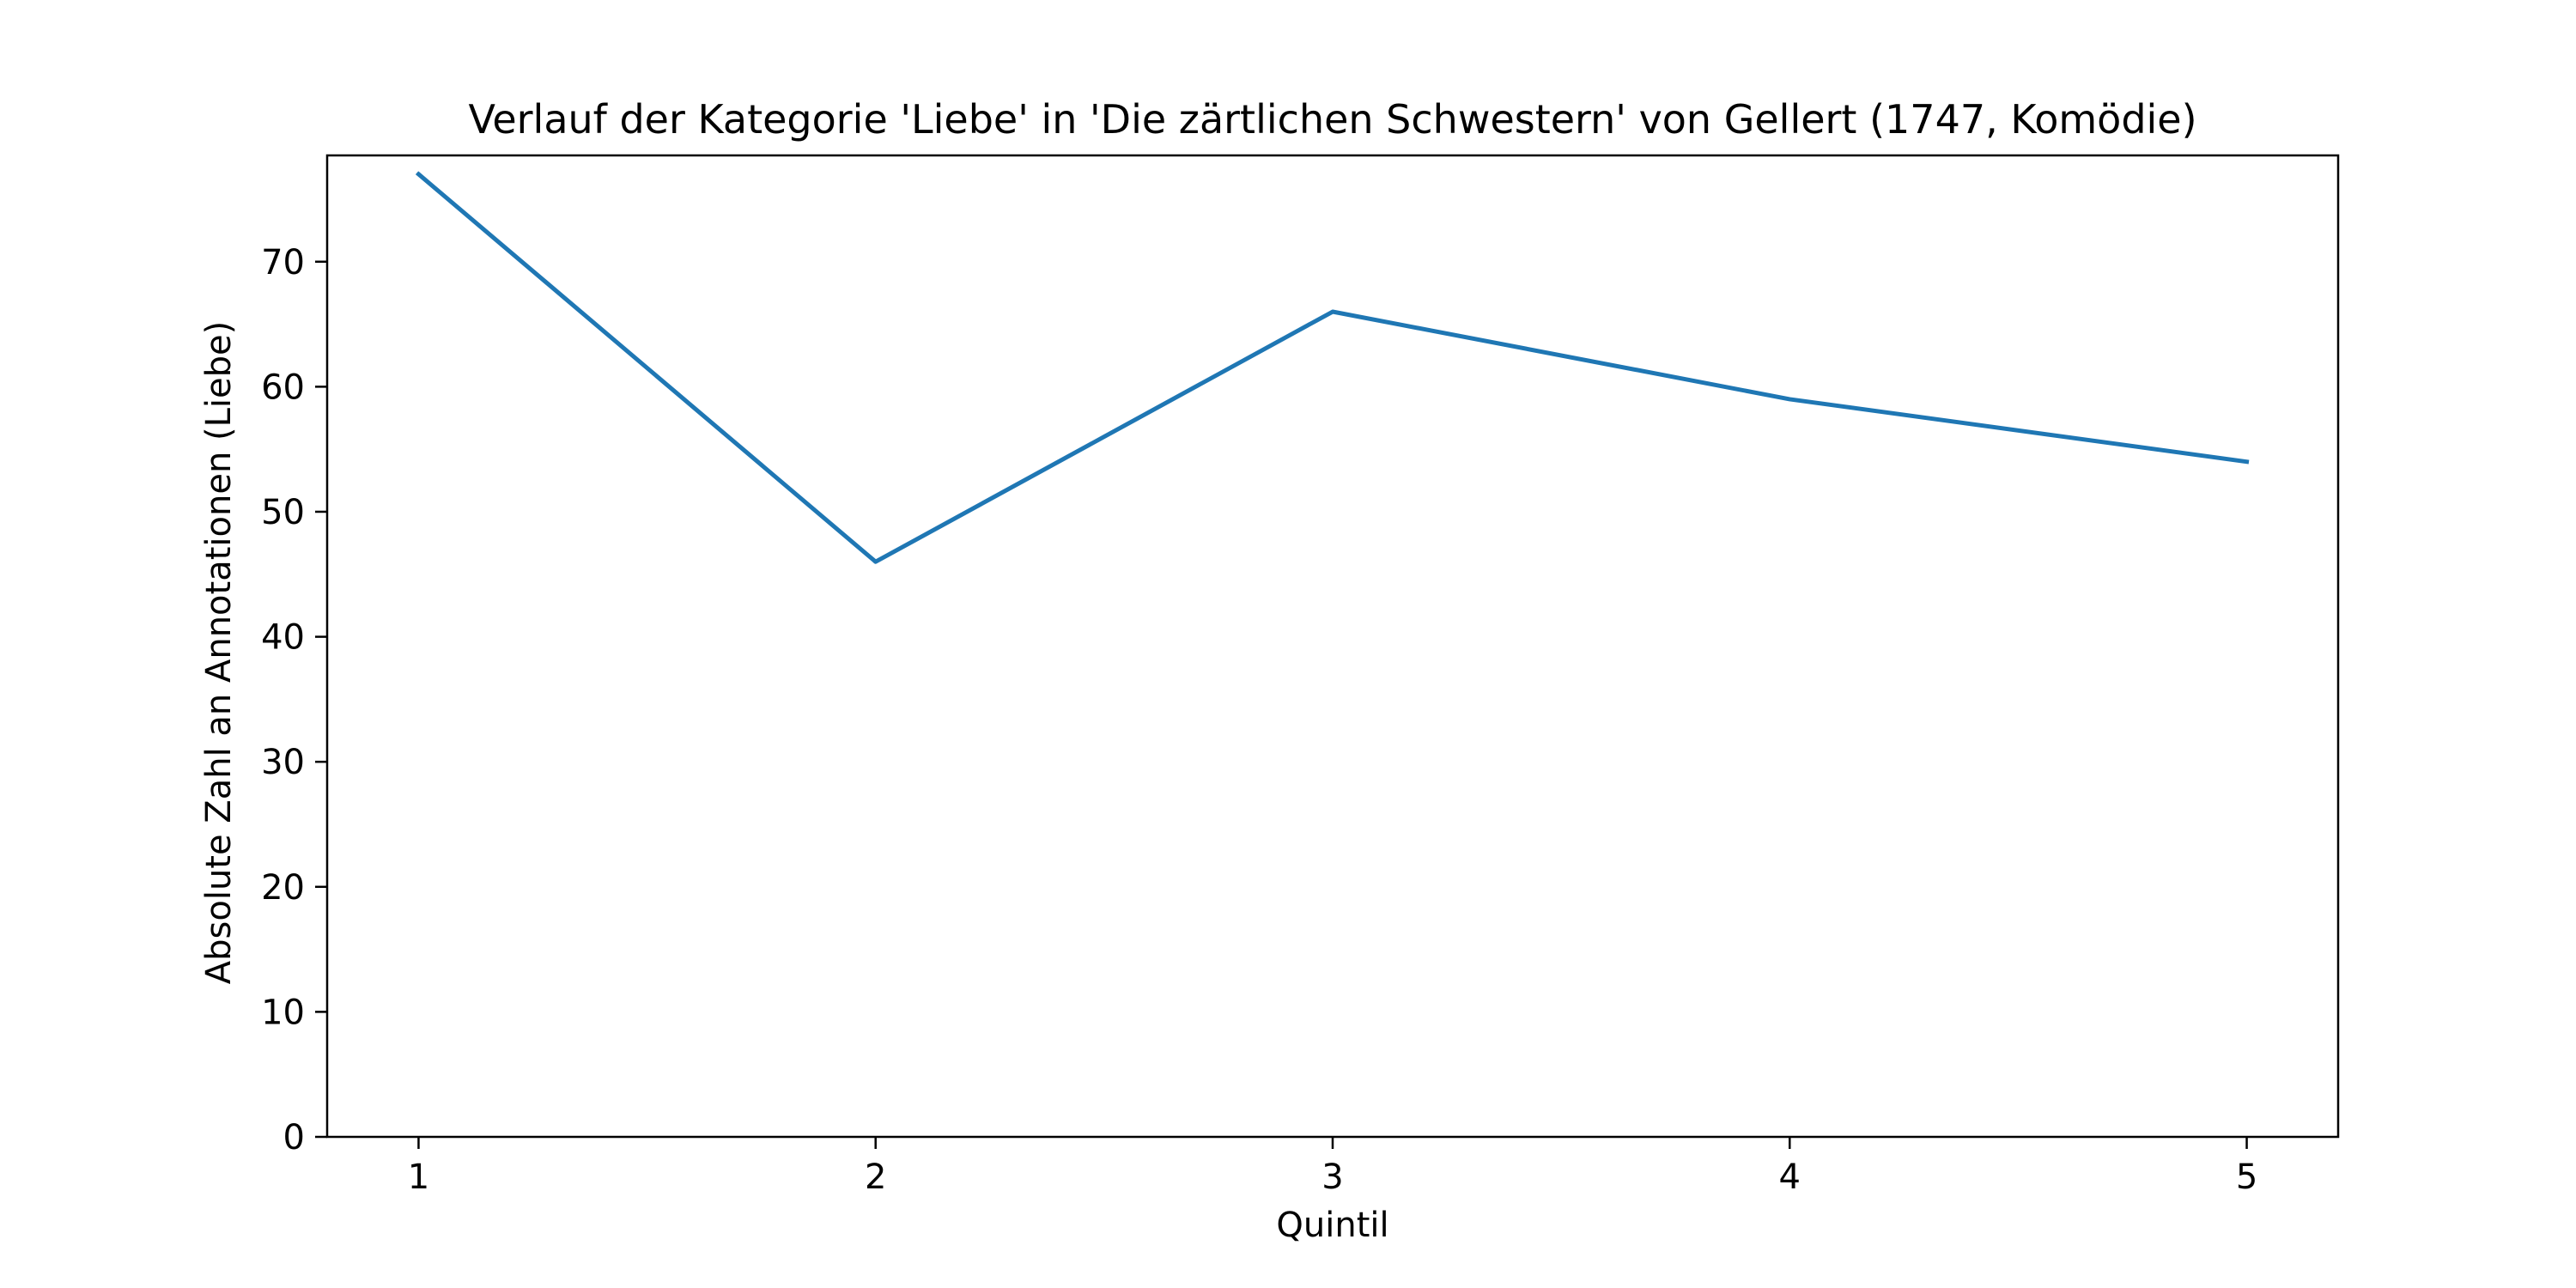  Describe the element at coordinates (876, 1177) in the screenshot. I see `x-tick-label: 2` at that location.